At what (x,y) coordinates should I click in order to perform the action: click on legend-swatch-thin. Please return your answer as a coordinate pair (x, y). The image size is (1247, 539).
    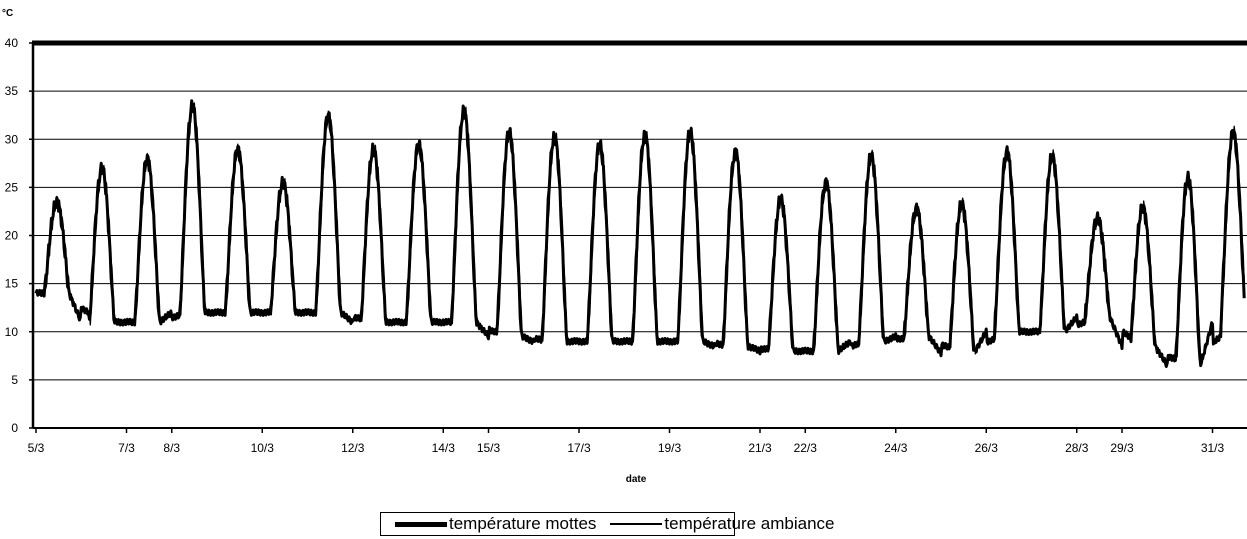
    Looking at the image, I should click on (636, 524).